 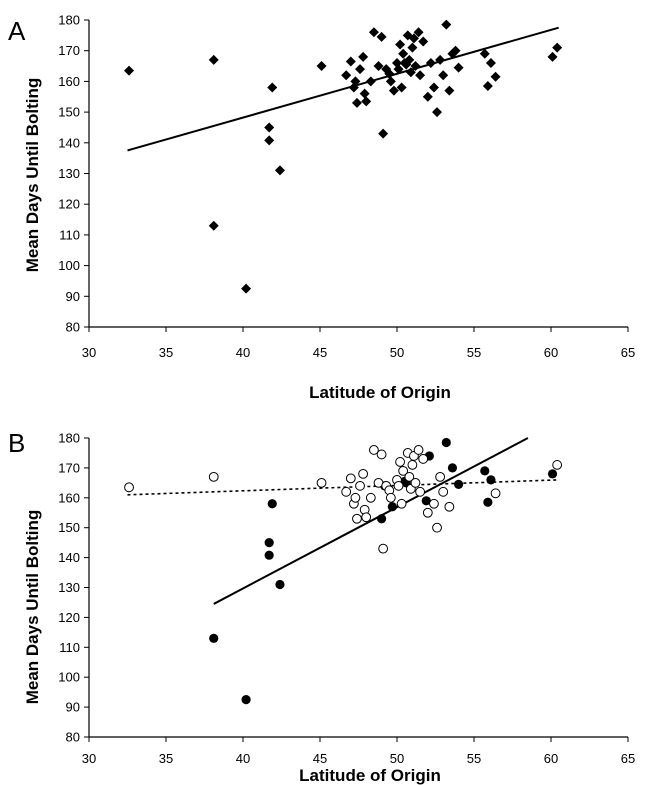 I want to click on y-tick-label: 120, so click(x=69, y=617).